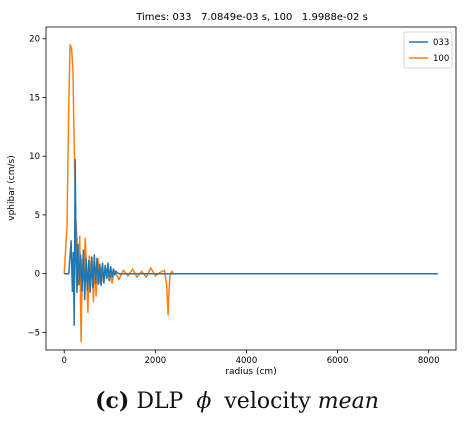 Image resolution: width=474 pixels, height=427 pixels. I want to click on x-tick-label: 6000, so click(338, 361).